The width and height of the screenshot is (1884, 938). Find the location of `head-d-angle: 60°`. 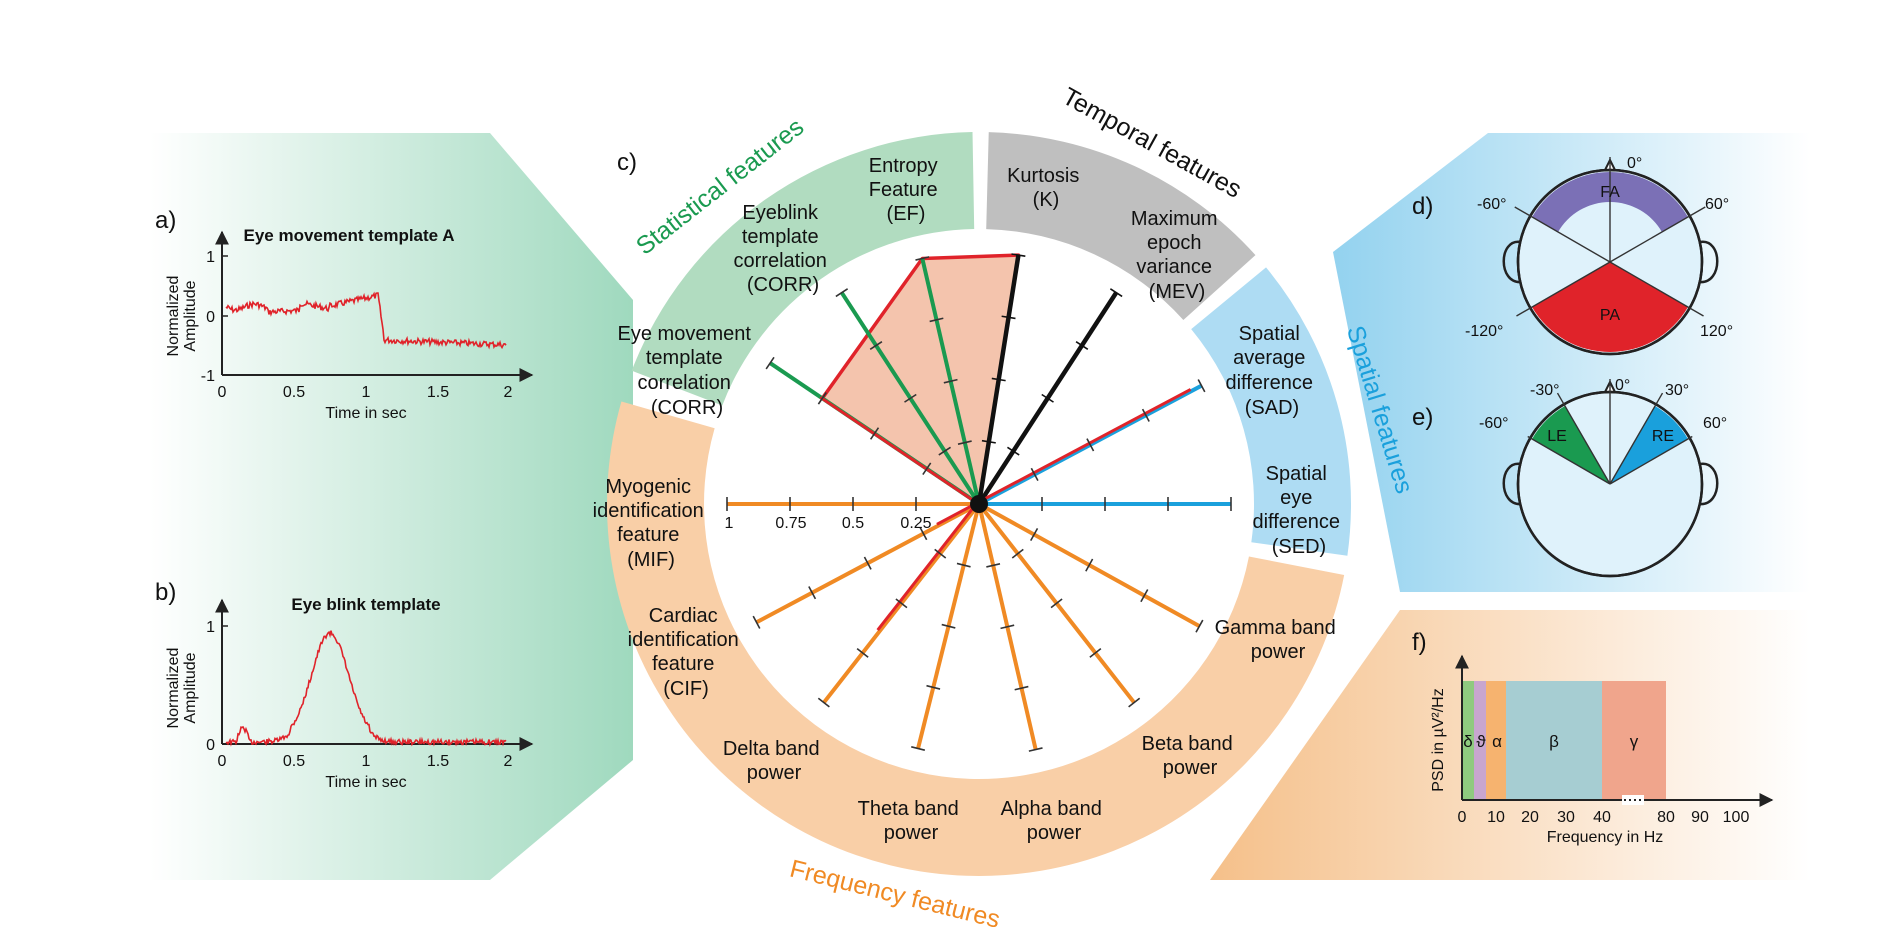

head-d-angle: 60° is located at coordinates (1717, 204).